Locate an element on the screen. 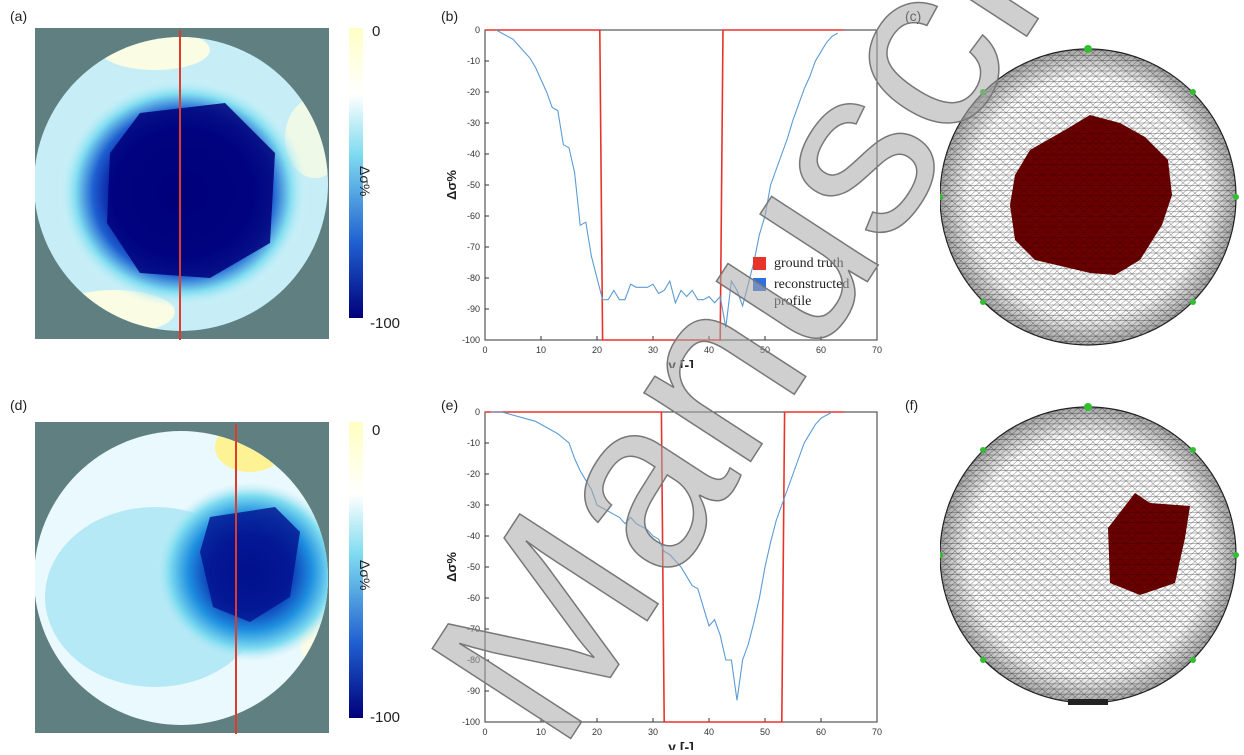 The width and height of the screenshot is (1244, 755). legend-label-ground-truth: ground truth is located at coordinates (809, 263).